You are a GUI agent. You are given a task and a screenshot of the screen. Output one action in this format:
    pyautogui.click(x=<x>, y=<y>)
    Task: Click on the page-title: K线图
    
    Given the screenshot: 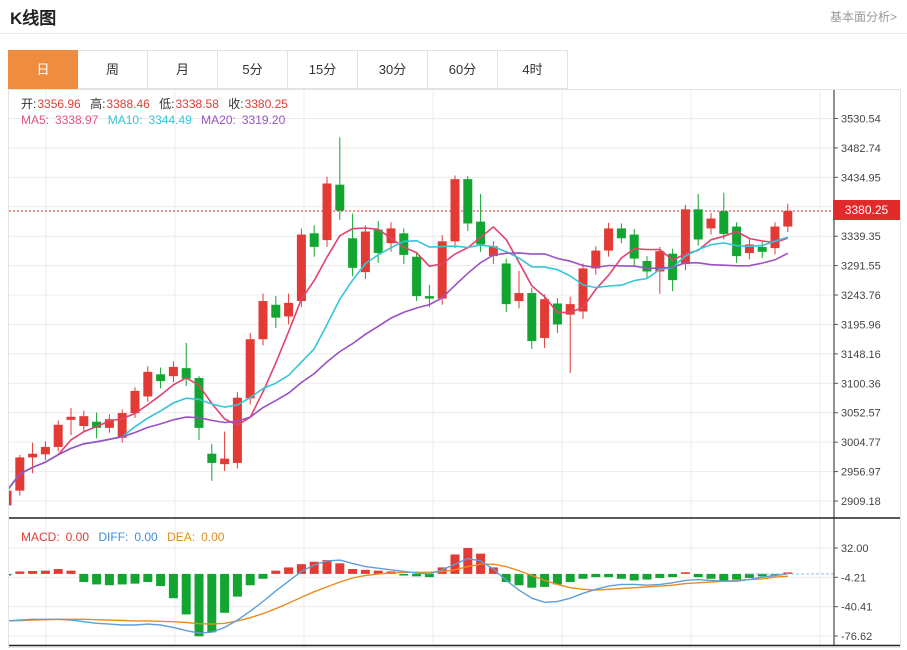 What is the action you would take?
    pyautogui.click(x=33, y=18)
    